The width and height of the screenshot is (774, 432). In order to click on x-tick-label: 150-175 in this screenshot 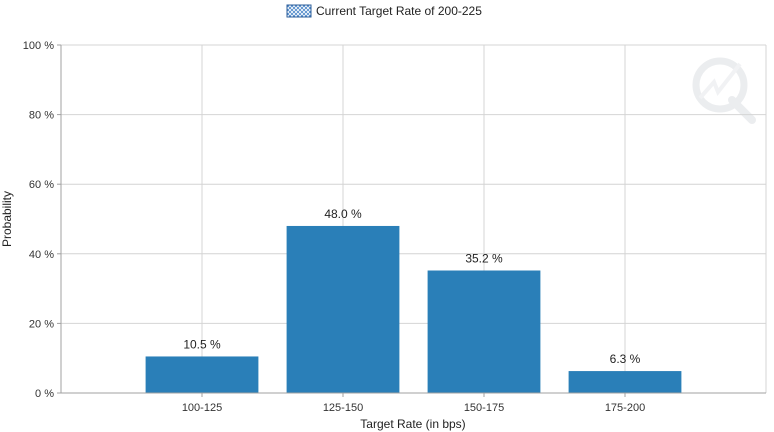, I will do `click(484, 408)`.